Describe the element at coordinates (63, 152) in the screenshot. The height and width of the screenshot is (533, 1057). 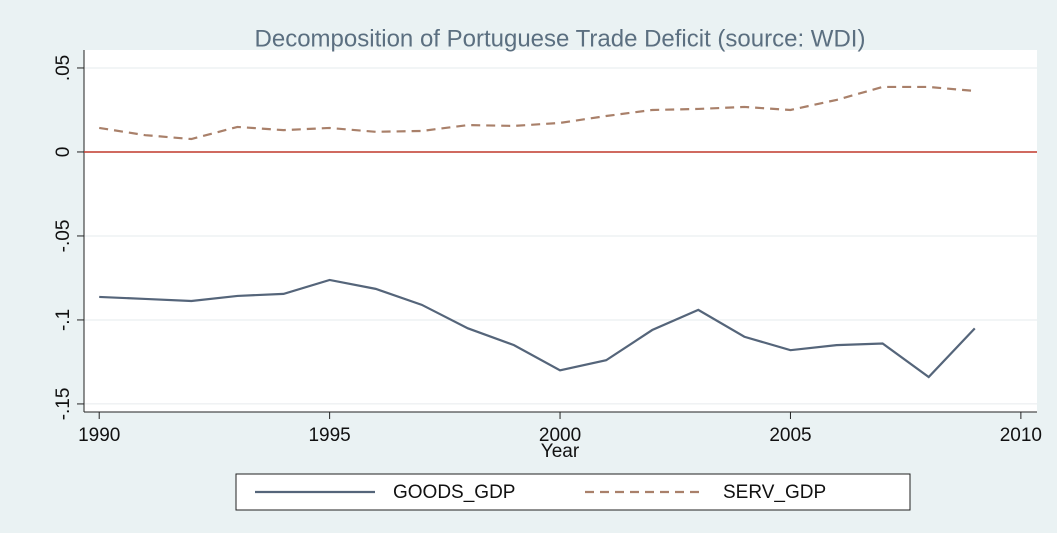
I see `y-tick-label: 0` at that location.